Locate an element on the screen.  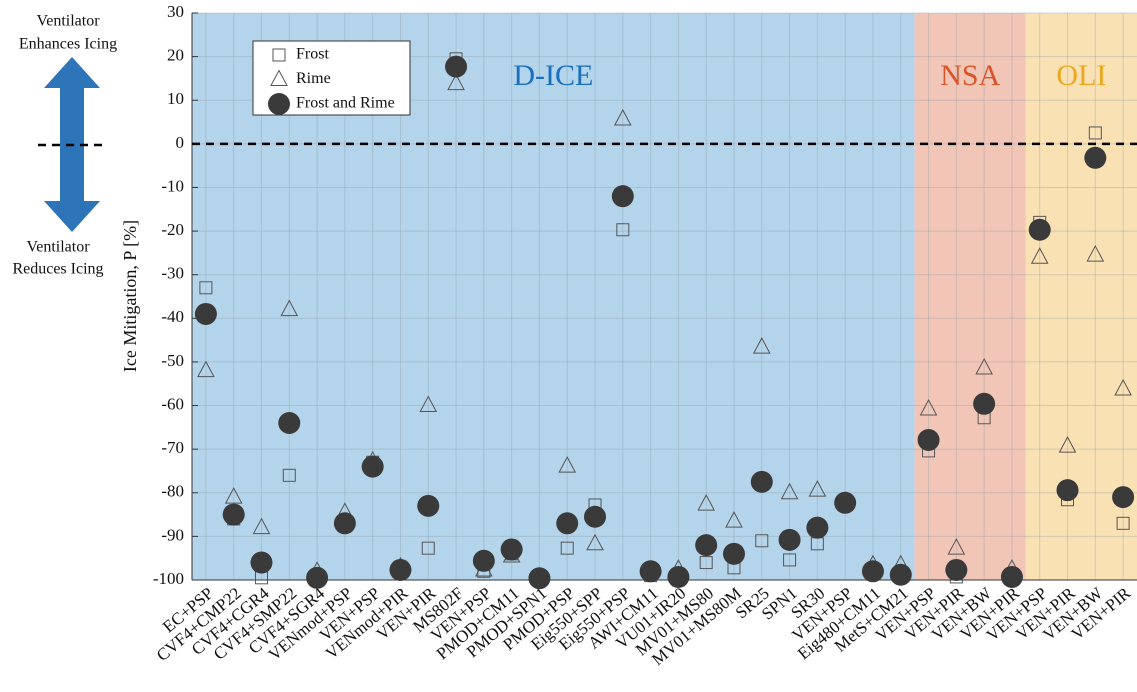
y-tick-label: -20 is located at coordinates (172, 229).